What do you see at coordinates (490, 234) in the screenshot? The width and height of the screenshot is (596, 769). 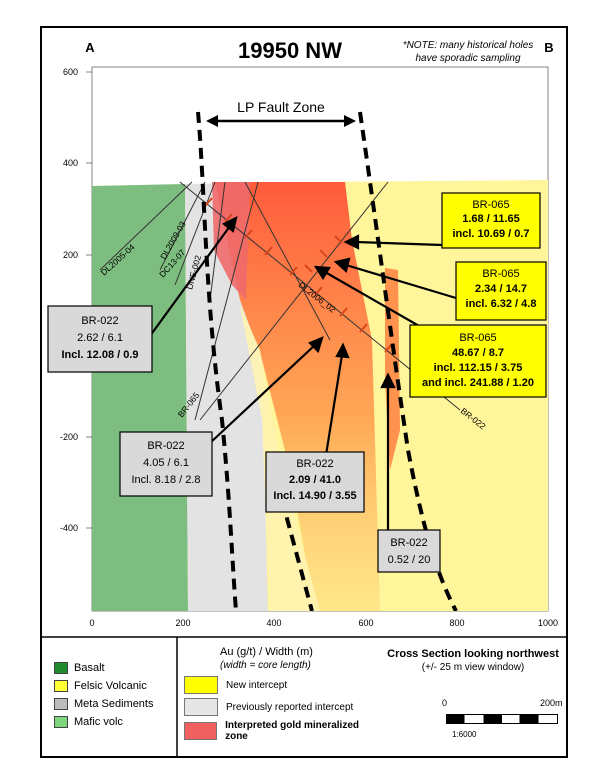 I see `callout-text: incl. 10.69 / 0.7` at bounding box center [490, 234].